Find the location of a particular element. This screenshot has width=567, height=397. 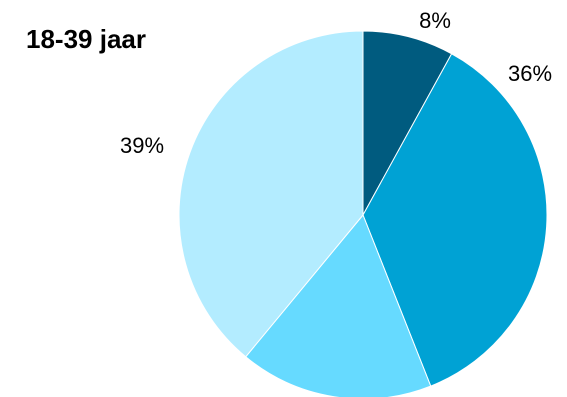

slice-label-1: 8% is located at coordinates (435, 20).